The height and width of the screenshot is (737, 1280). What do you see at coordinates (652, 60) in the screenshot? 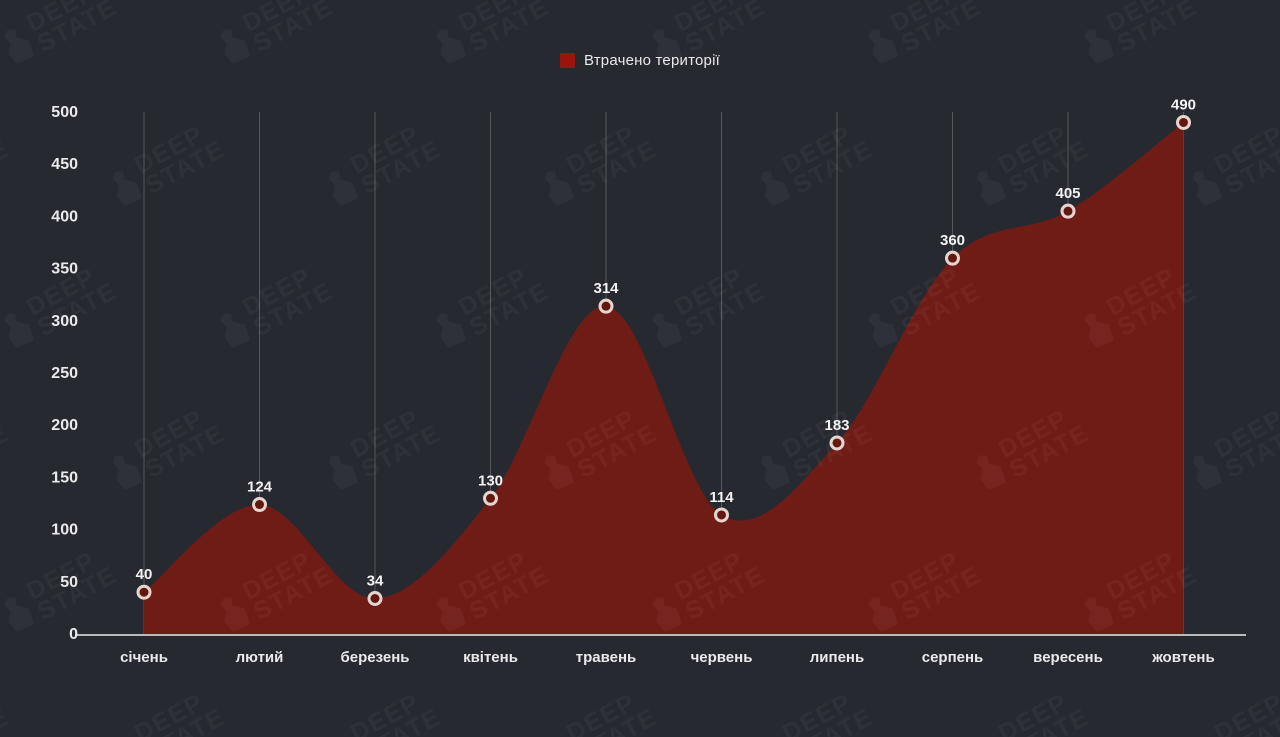
I see `legend-label: Втрачено території` at bounding box center [652, 60].